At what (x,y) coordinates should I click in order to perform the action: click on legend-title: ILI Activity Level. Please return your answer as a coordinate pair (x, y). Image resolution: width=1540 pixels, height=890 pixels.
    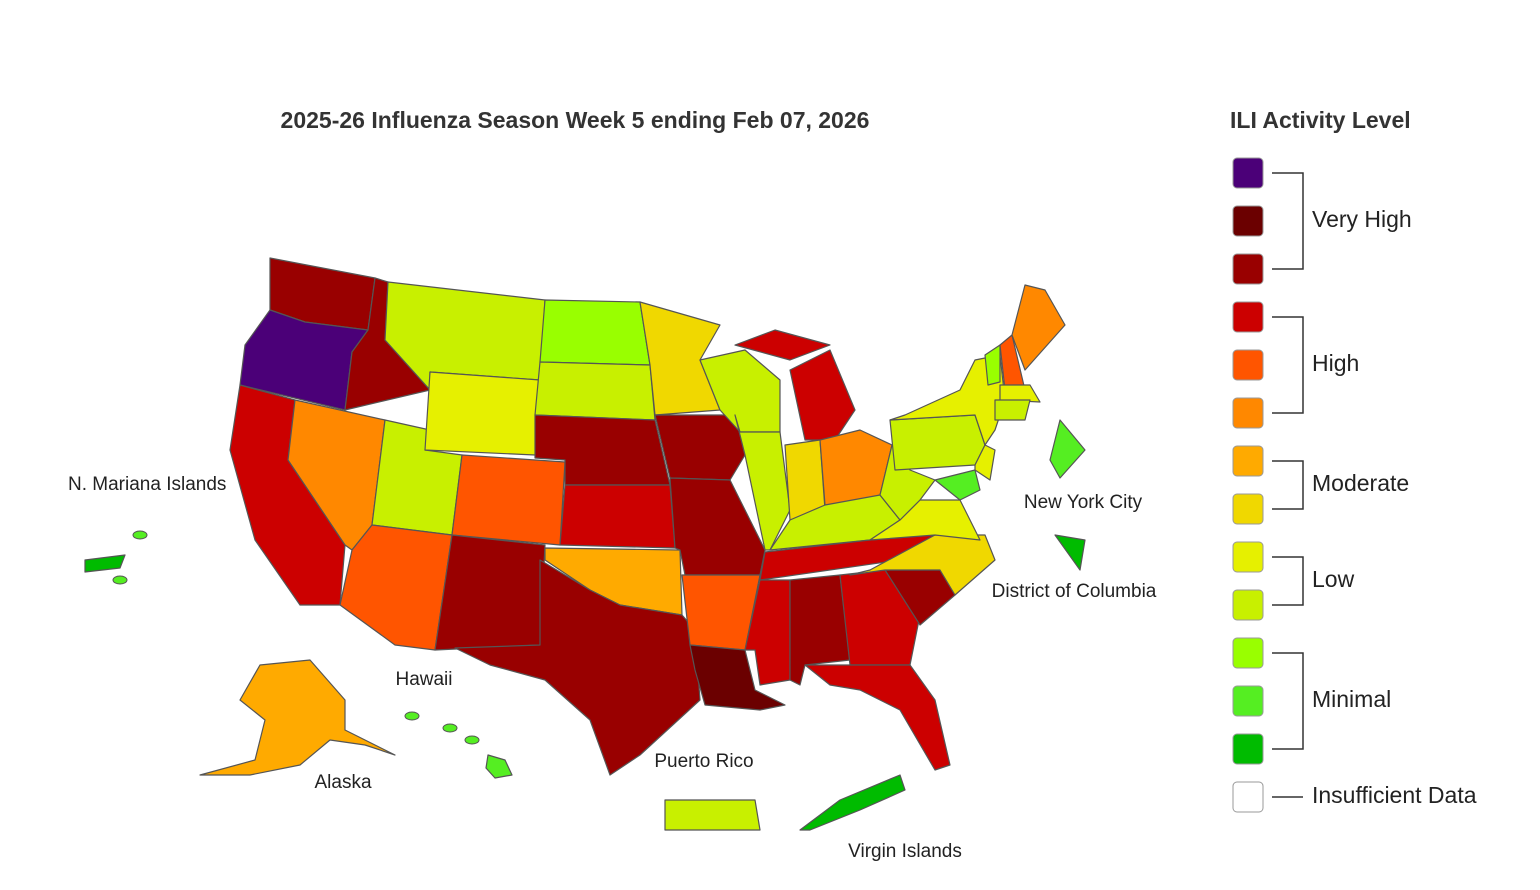
    Looking at the image, I should click on (1320, 120).